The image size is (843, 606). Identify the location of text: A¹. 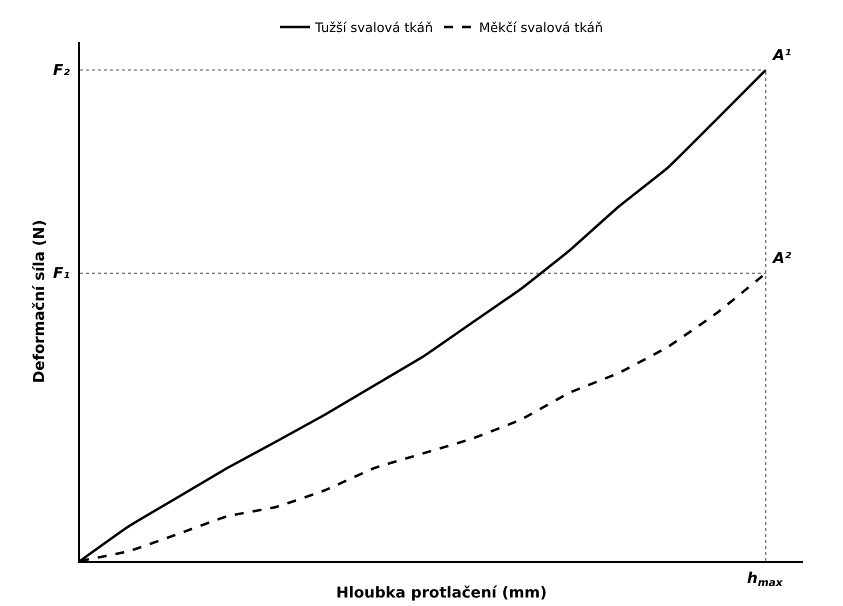
(782, 55).